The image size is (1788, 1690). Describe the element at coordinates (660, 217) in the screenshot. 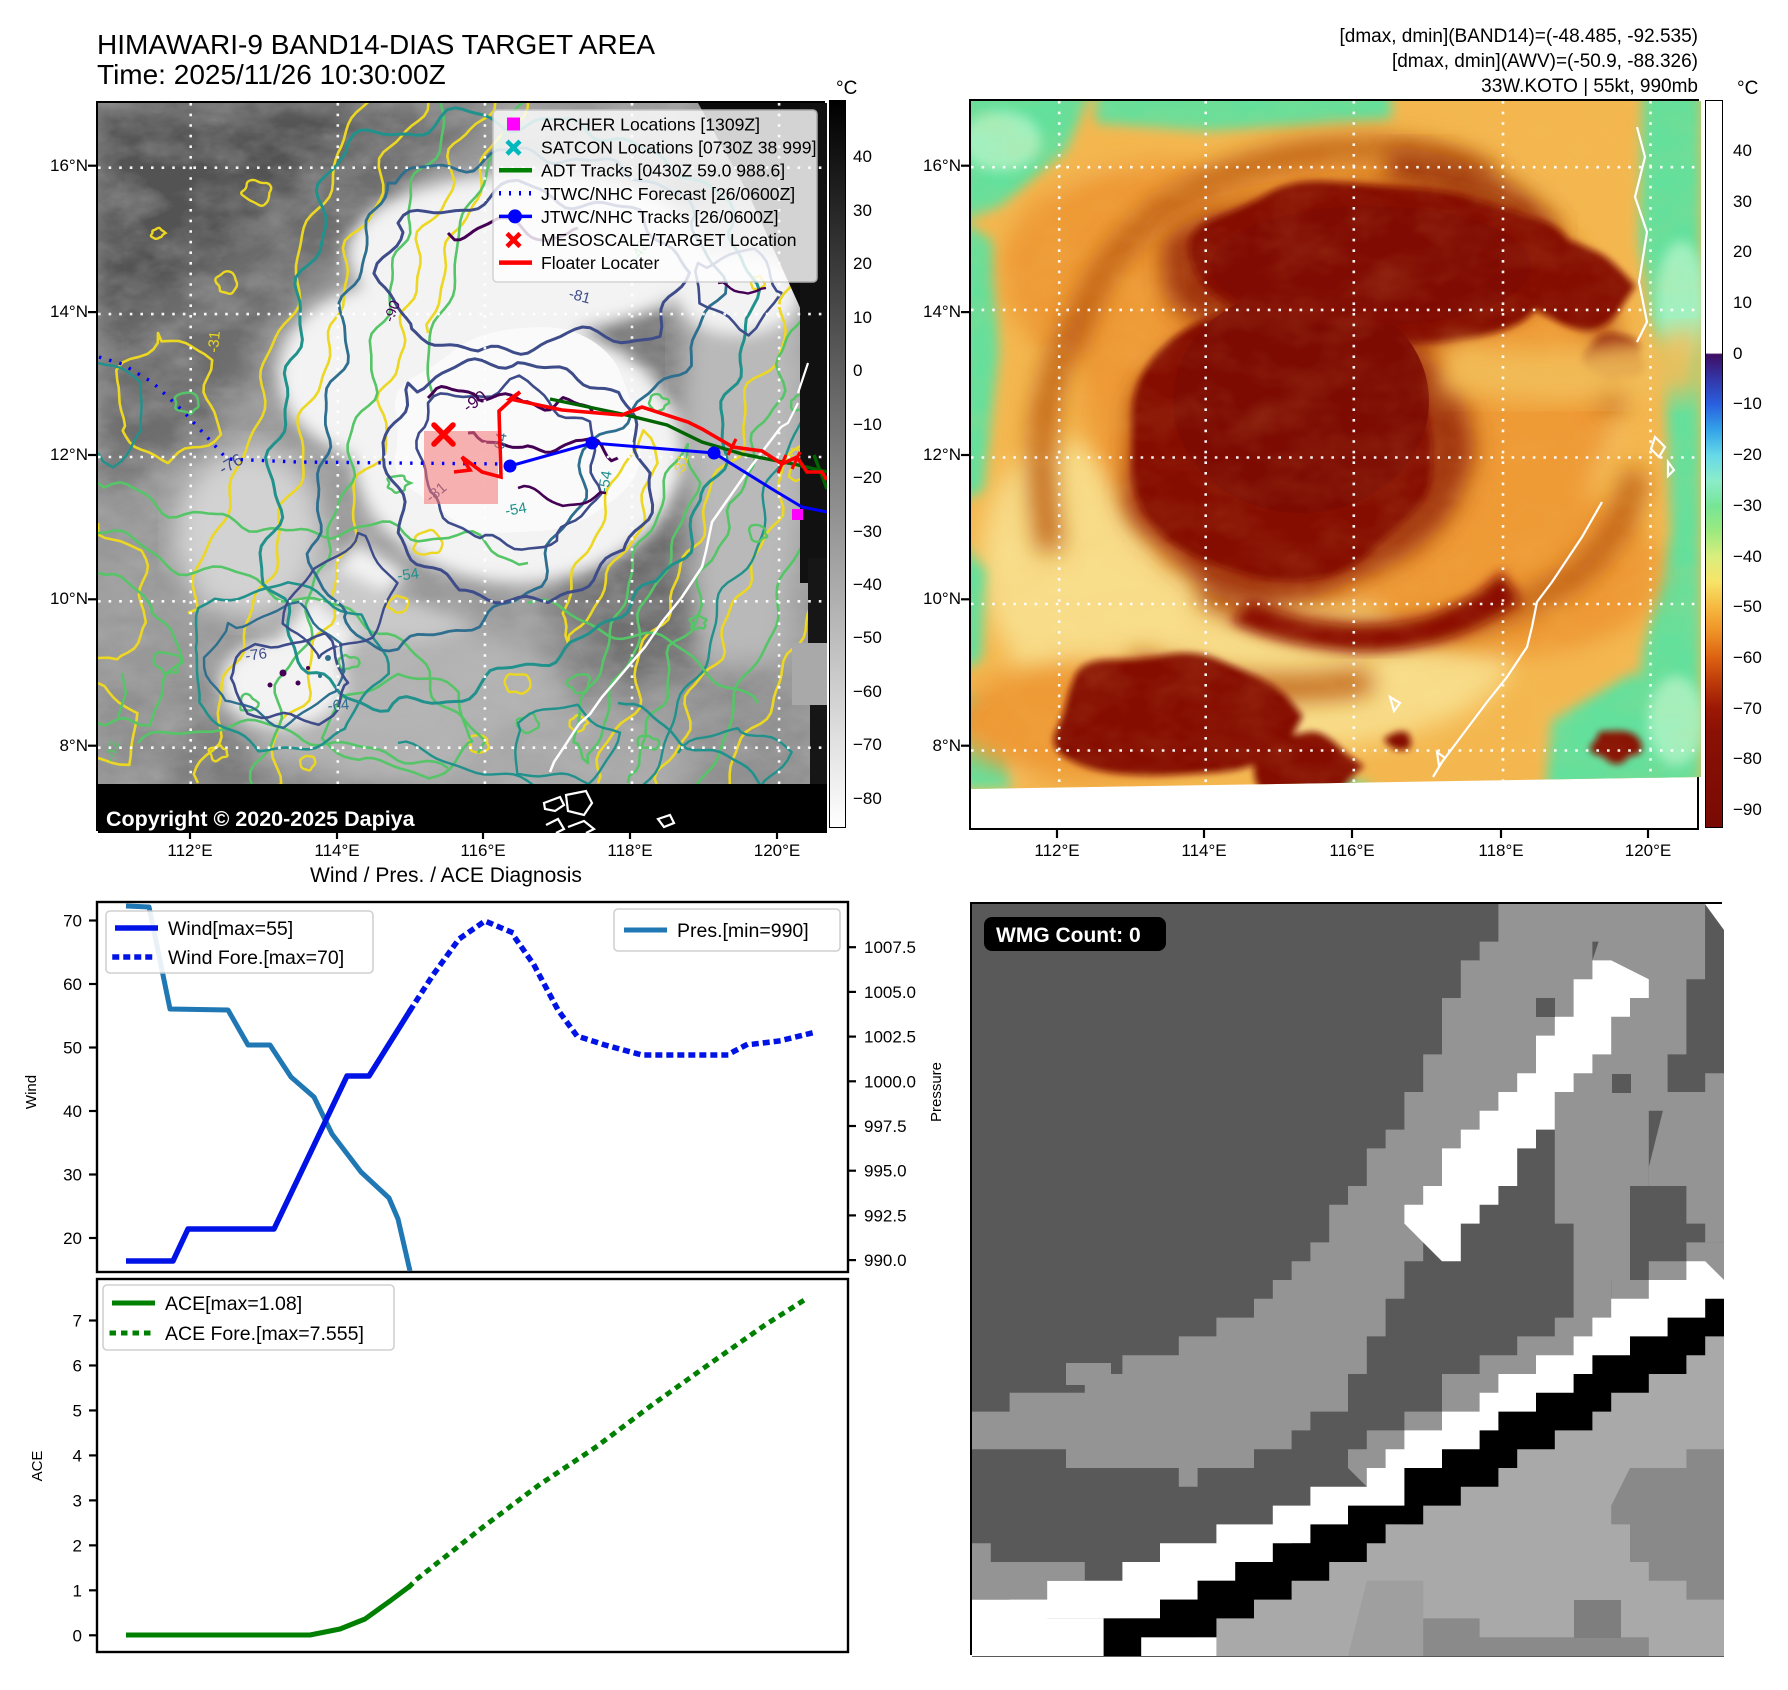

I see `svg-text: JTWC/NHC Tracks [26/0600Z]` at that location.